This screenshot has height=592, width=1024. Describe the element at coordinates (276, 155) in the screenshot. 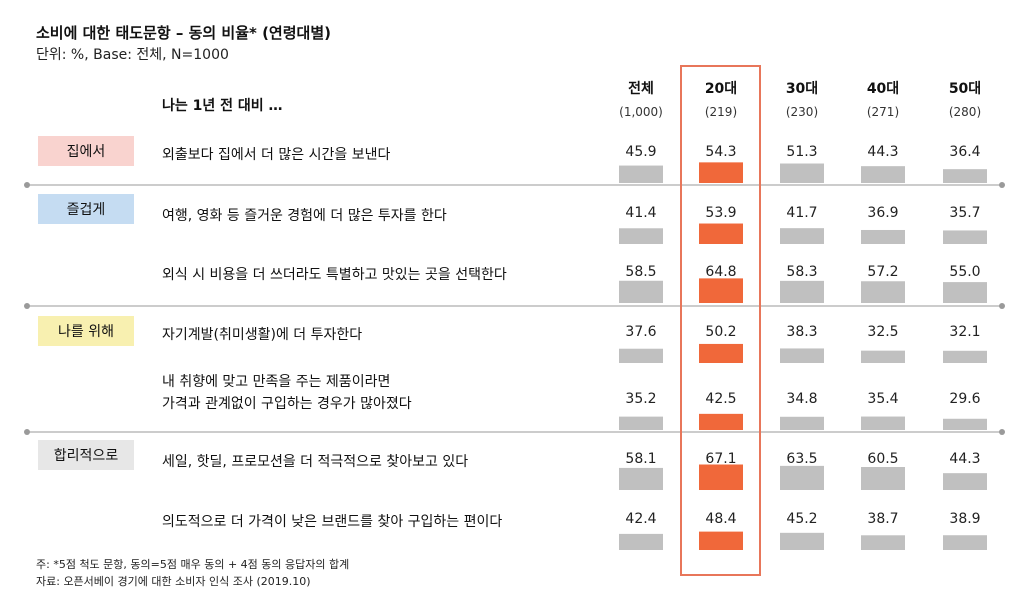

I see `row-label-0: 외출보다 집에서 더 많은 시간을 보낸다` at that location.